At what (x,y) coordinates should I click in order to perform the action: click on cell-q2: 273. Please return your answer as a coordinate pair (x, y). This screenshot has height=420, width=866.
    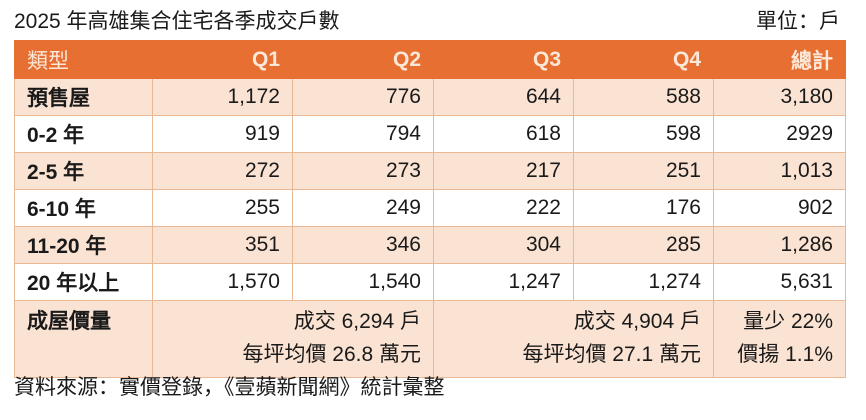
    Looking at the image, I should click on (363, 171).